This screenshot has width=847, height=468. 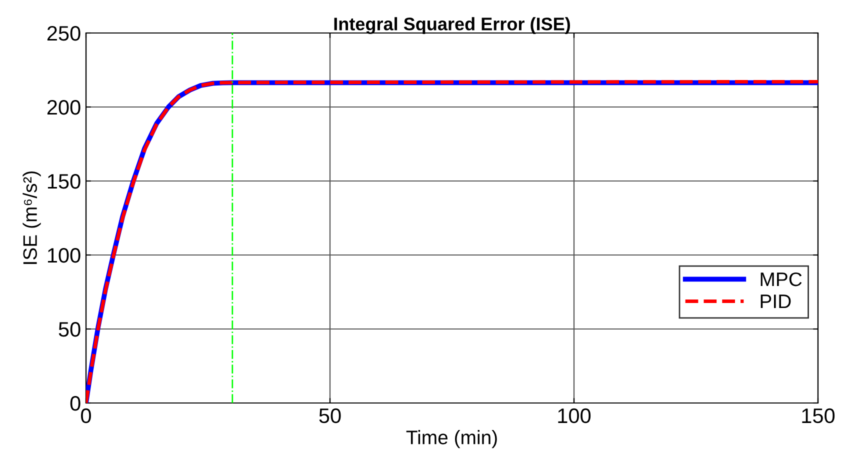 I want to click on y-tick-label: 50, so click(x=69, y=329).